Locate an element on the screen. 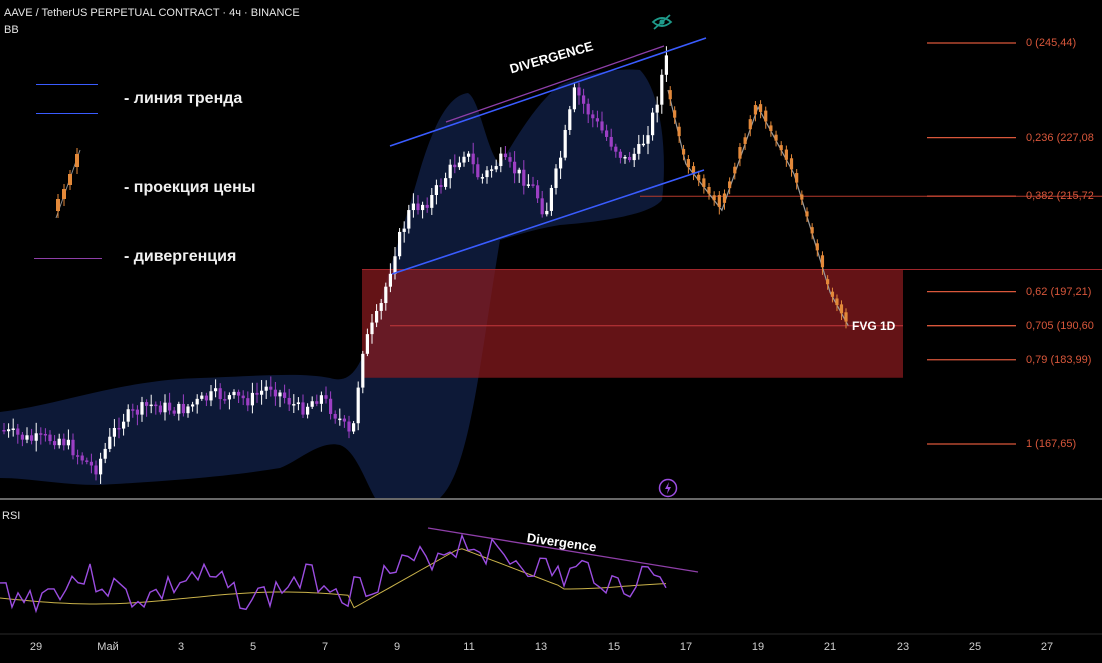 The height and width of the screenshot is (663, 1102). x-tick: 19 is located at coordinates (758, 647).